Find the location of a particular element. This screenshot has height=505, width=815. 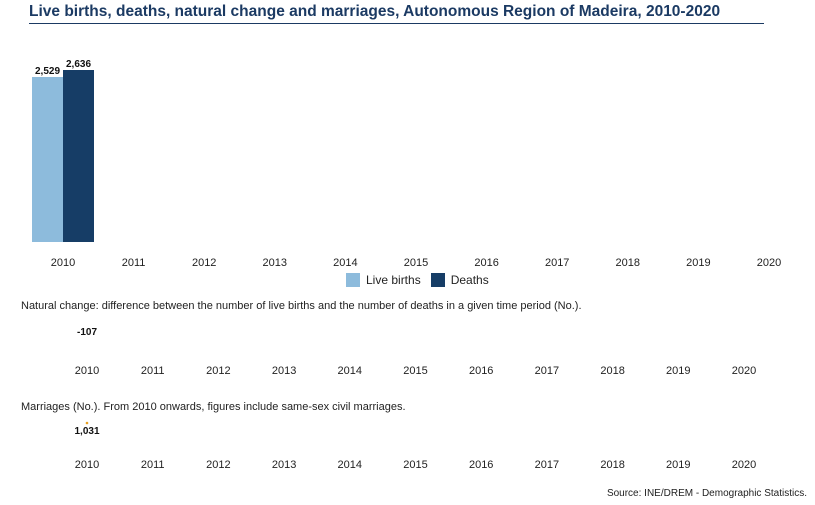

legend-label-deaths: Deaths is located at coordinates (469, 280).